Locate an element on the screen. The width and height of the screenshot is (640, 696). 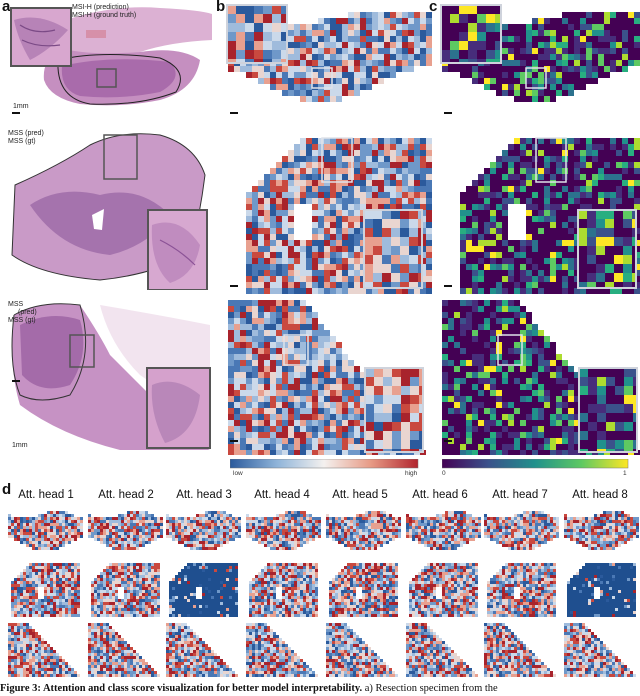
colorbar-attention is located at coordinates (324, 464).